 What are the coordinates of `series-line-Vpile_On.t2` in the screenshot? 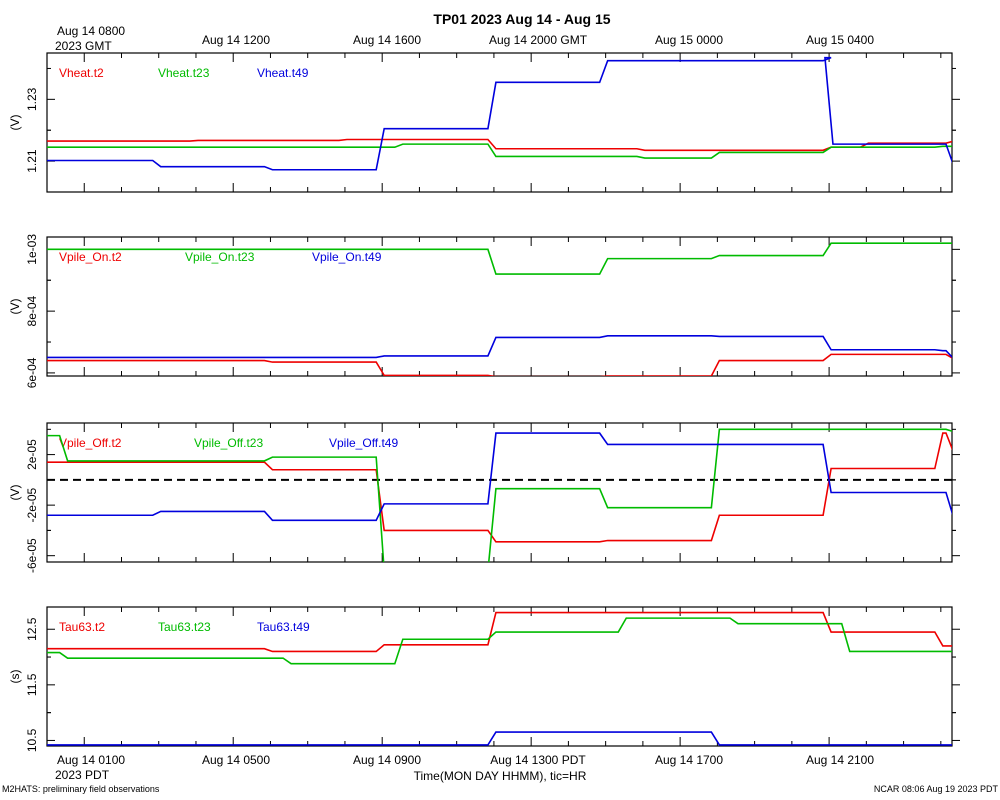 It's located at (499, 364).